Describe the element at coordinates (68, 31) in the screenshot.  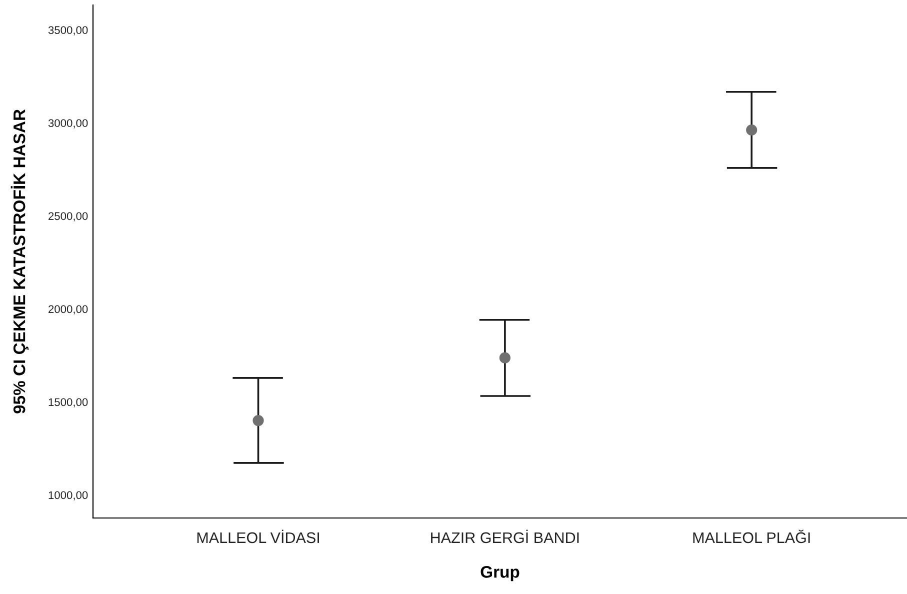
I see `y-tick-label: 3500,00` at that location.